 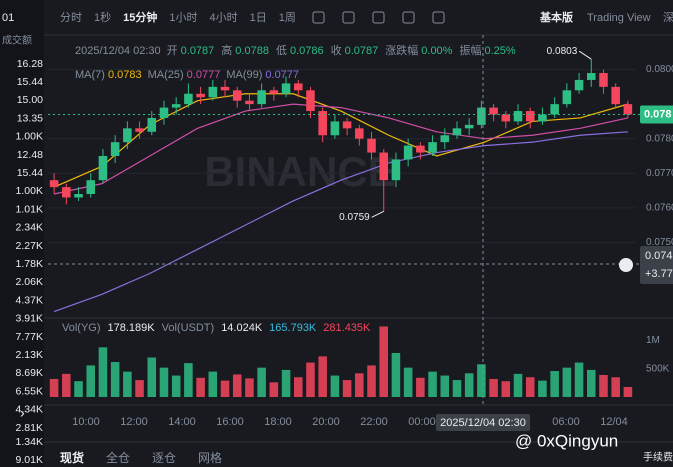 I want to click on annotation: 0.0759, so click(x=354, y=217).